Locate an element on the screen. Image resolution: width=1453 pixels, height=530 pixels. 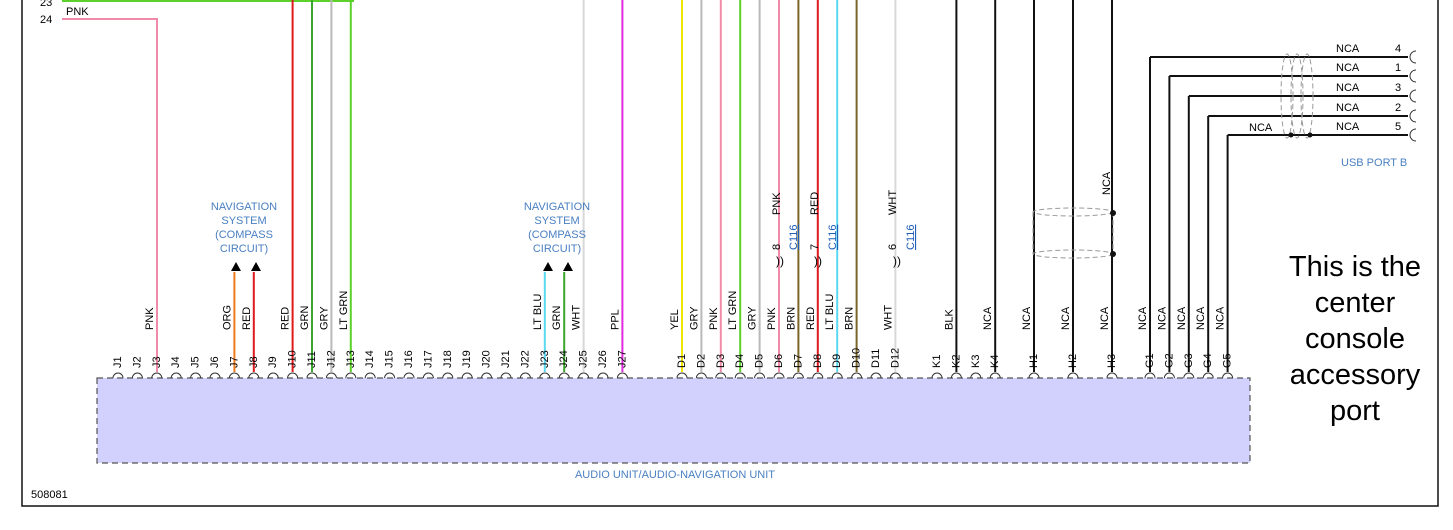
wire-color-label: BRN is located at coordinates (850, 318).